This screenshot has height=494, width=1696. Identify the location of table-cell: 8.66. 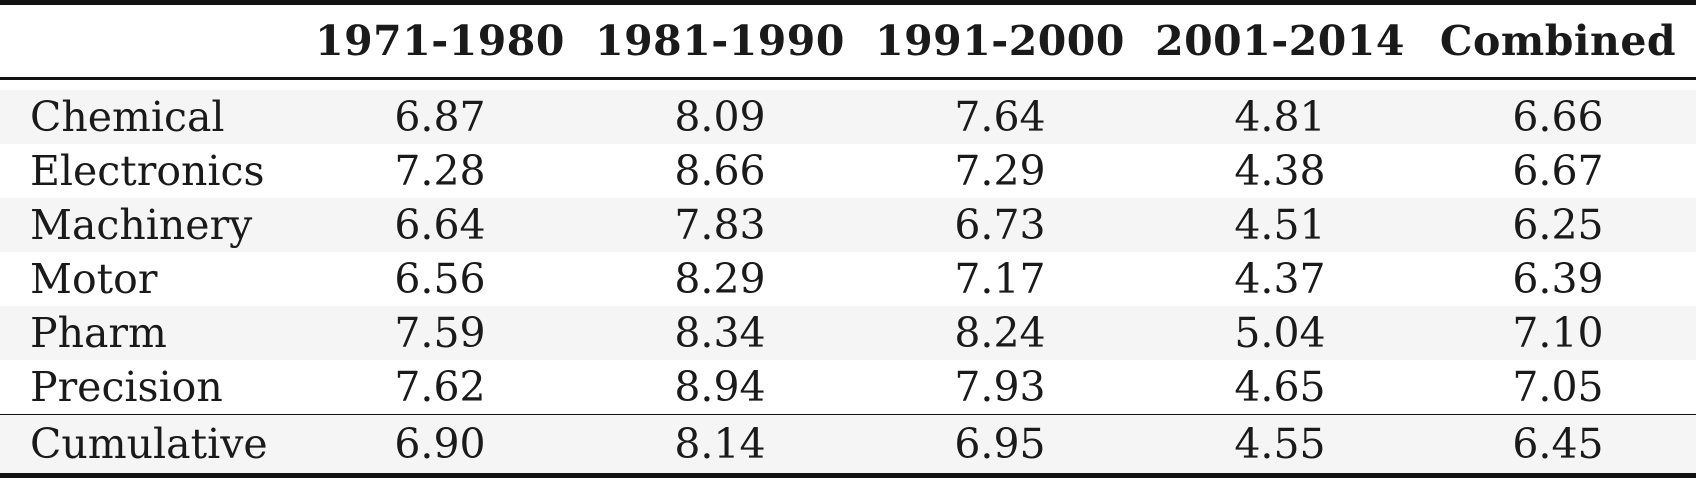
(720, 171).